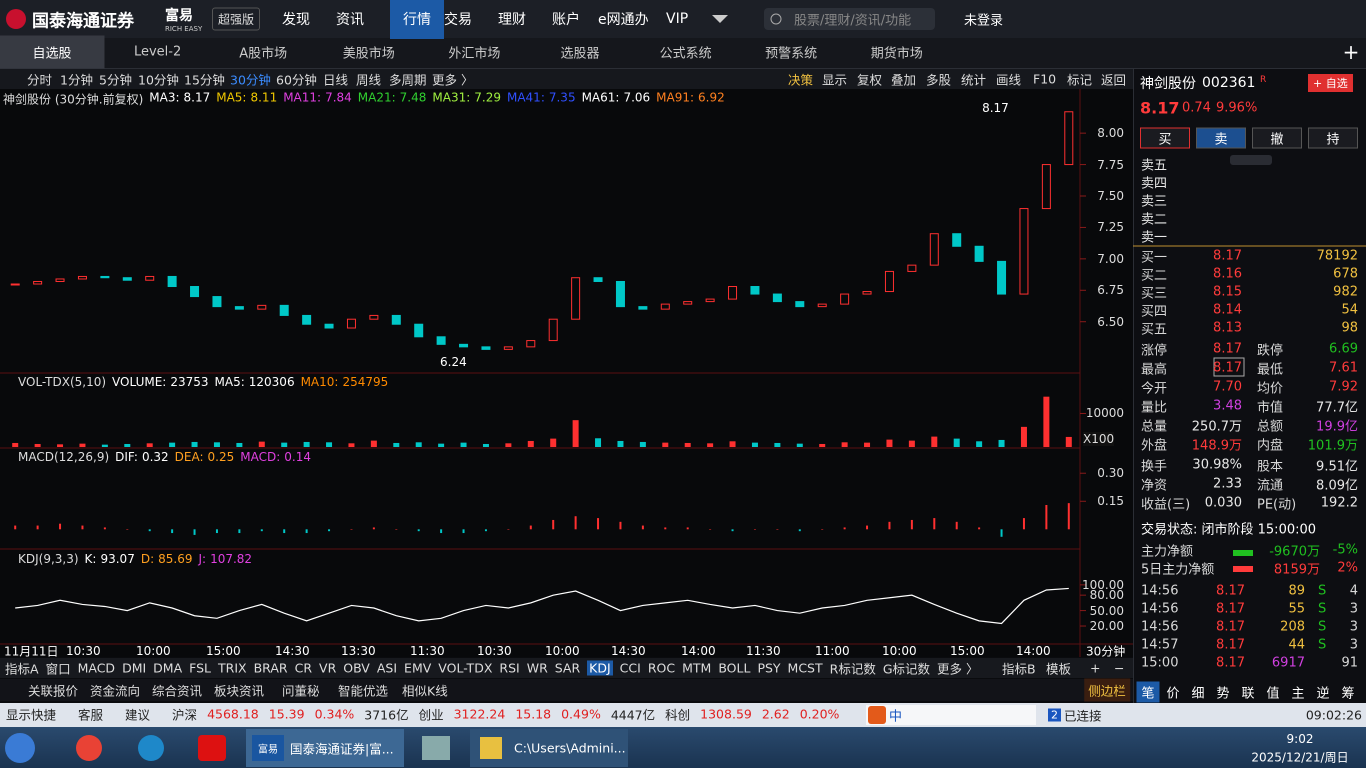 Image resolution: width=1366 pixels, height=768 pixels. I want to click on indicator-tab: BOLL, so click(734, 668).